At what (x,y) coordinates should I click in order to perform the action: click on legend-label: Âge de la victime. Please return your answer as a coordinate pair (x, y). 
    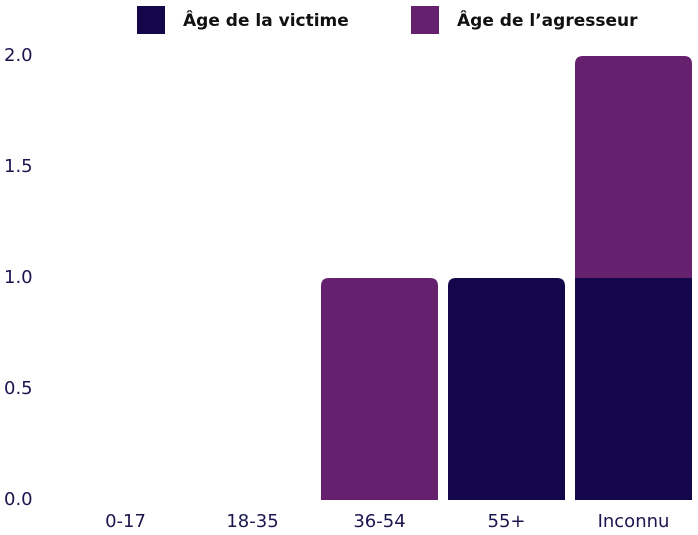
    Looking at the image, I should click on (266, 20).